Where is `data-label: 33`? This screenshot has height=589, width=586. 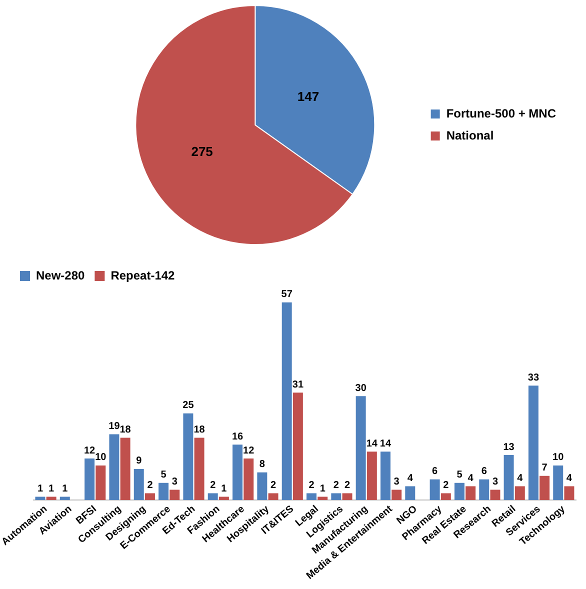 data-label: 33 is located at coordinates (534, 378).